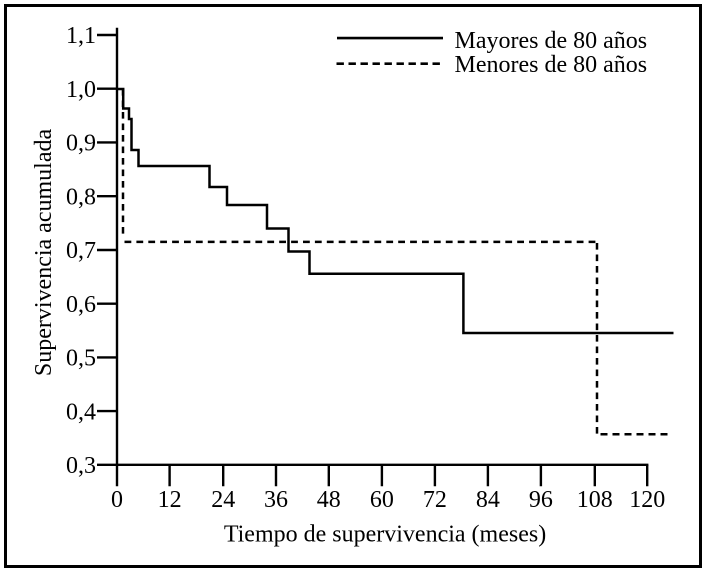  I want to click on svg-text: 120, so click(647, 500).